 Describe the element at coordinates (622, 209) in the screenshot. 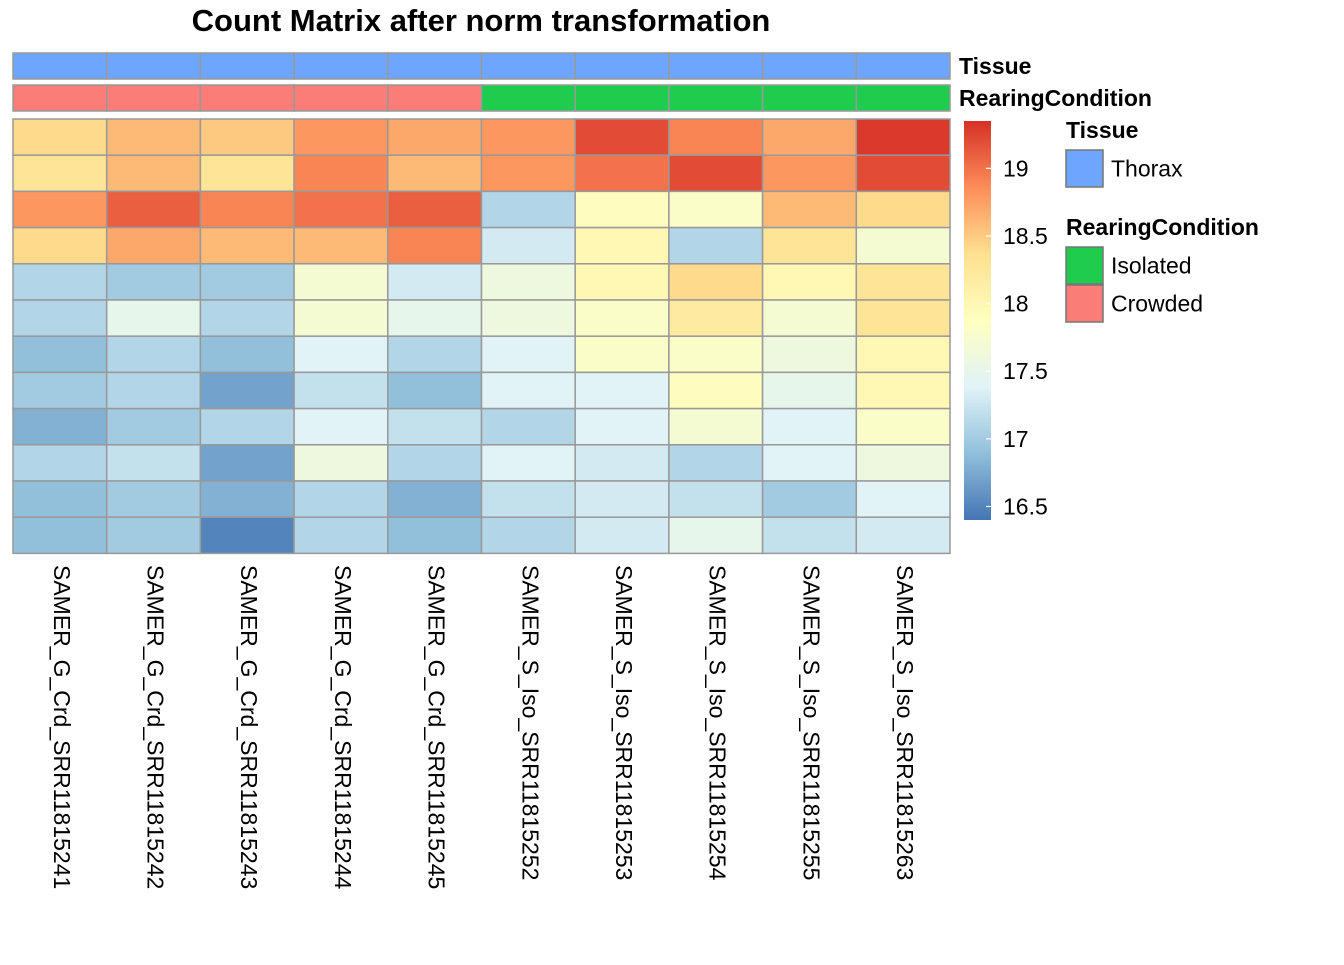

I see `heatmap-cell-r2-c6` at that location.